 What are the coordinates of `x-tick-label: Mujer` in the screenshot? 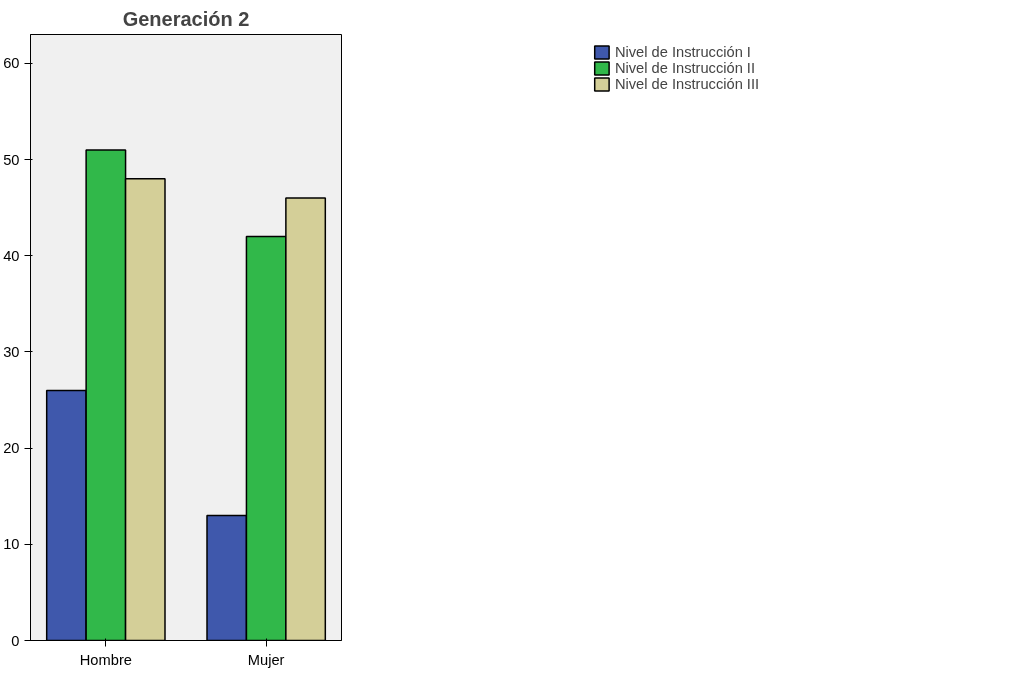 It's located at (266, 659).